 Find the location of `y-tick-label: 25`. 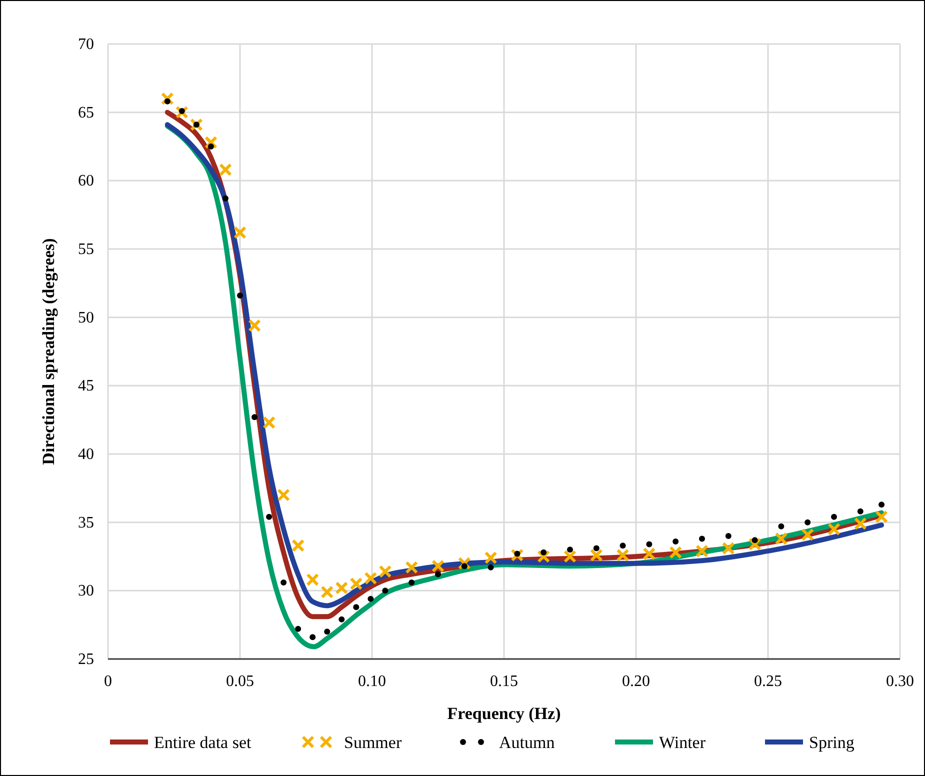

y-tick-label: 25 is located at coordinates (86, 659).